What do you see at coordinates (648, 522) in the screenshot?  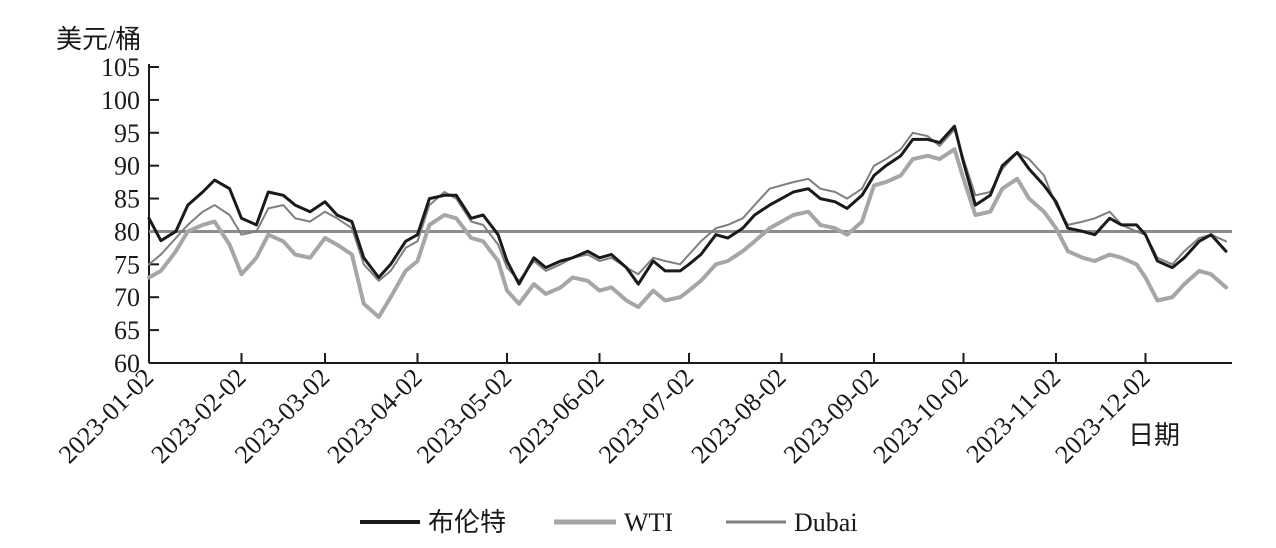 I see `legend-label-wti: WTI` at bounding box center [648, 522].